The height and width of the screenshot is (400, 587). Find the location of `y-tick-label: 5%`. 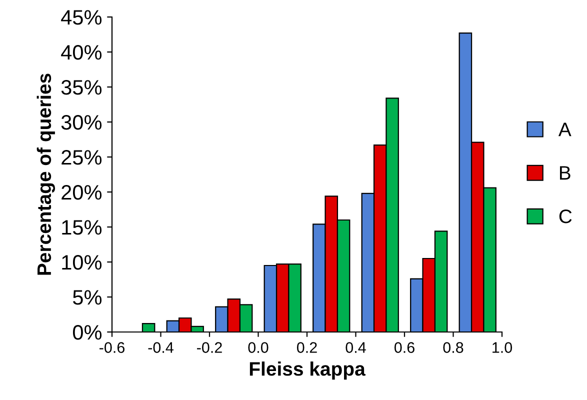

y-tick-label: 5% is located at coordinates (87, 297).